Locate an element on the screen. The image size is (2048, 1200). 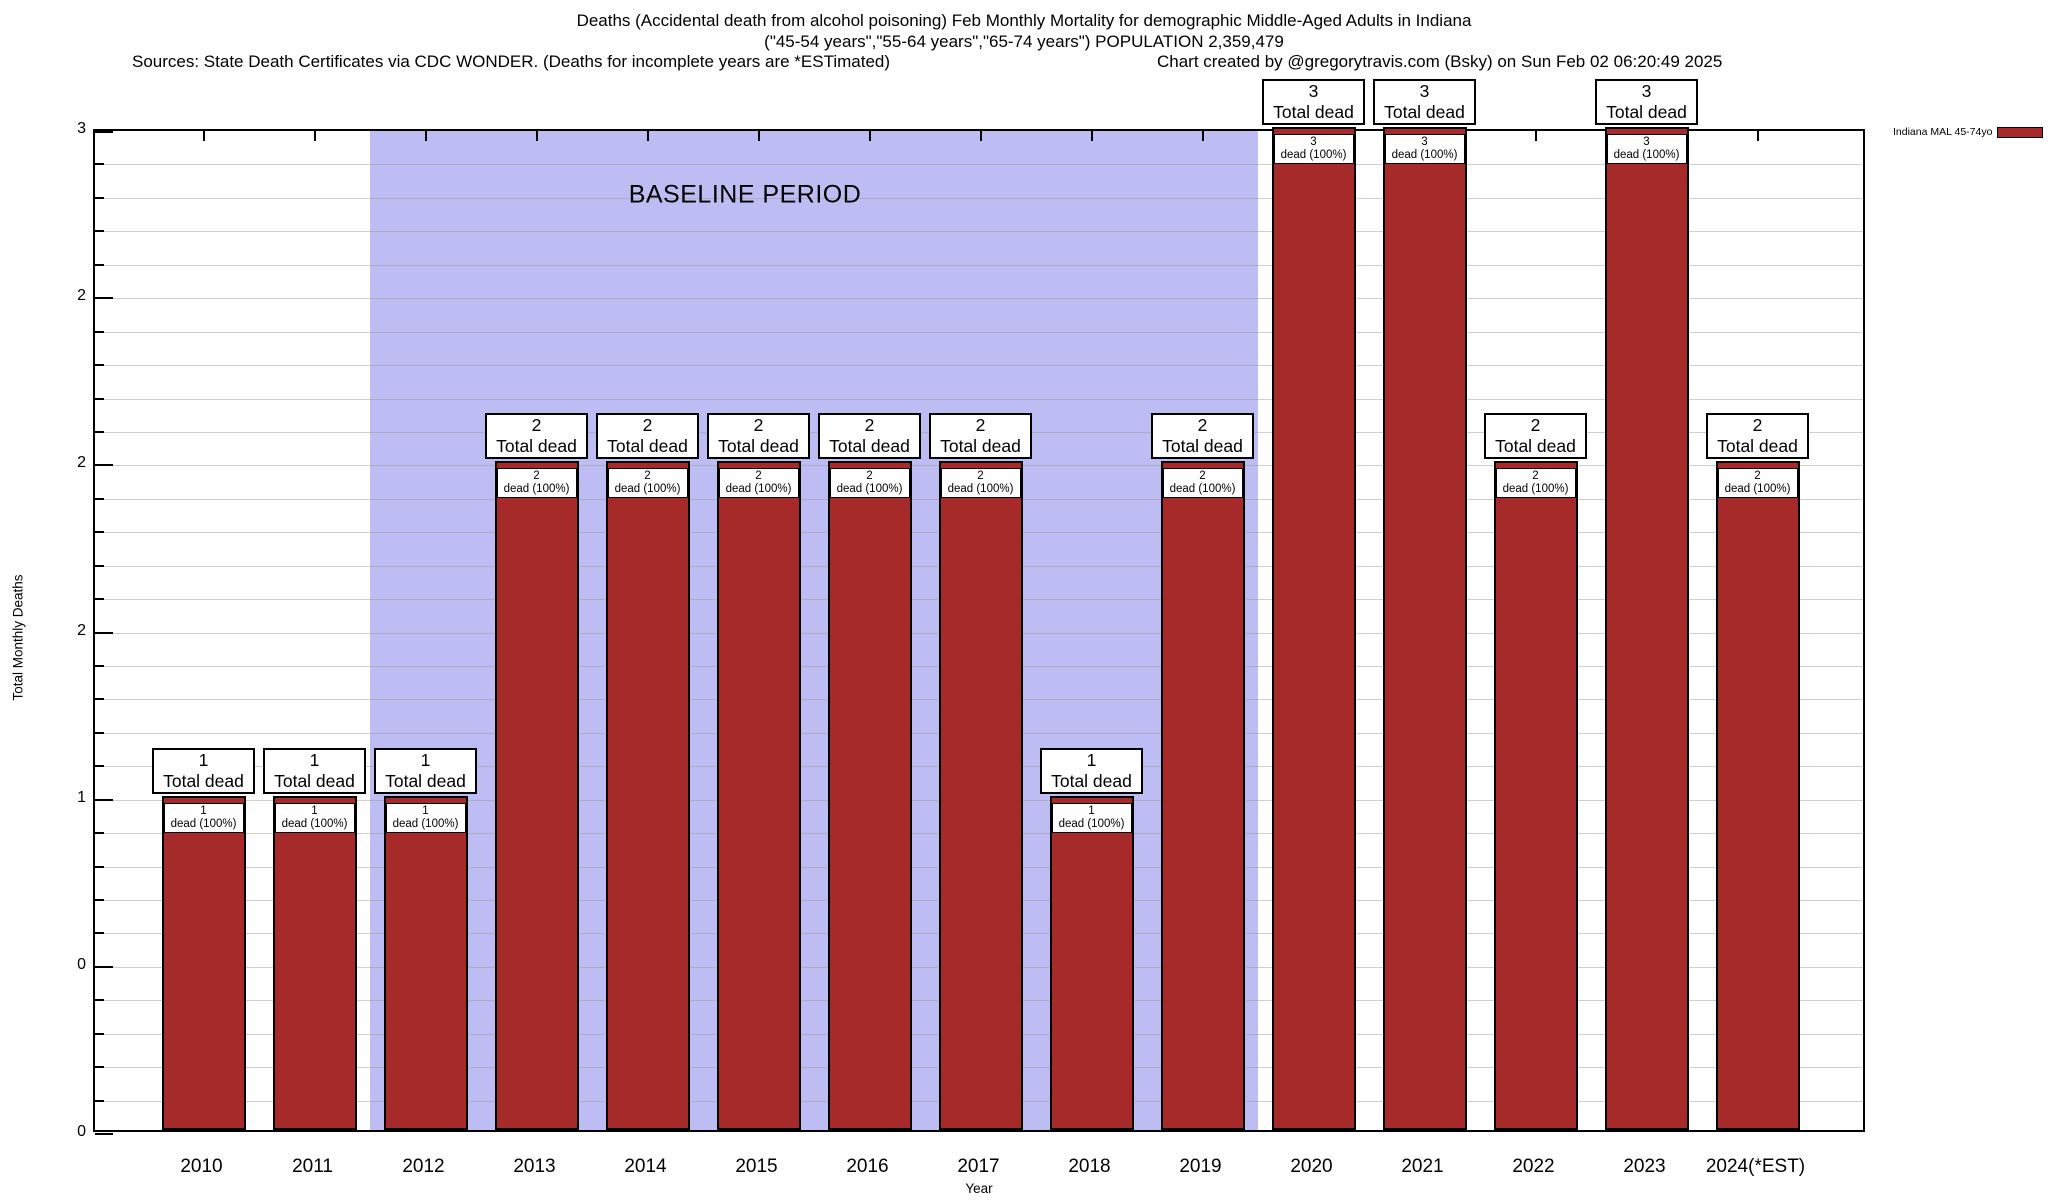
baseline-period-label: BASELINE PERIOD is located at coordinates (745, 194).